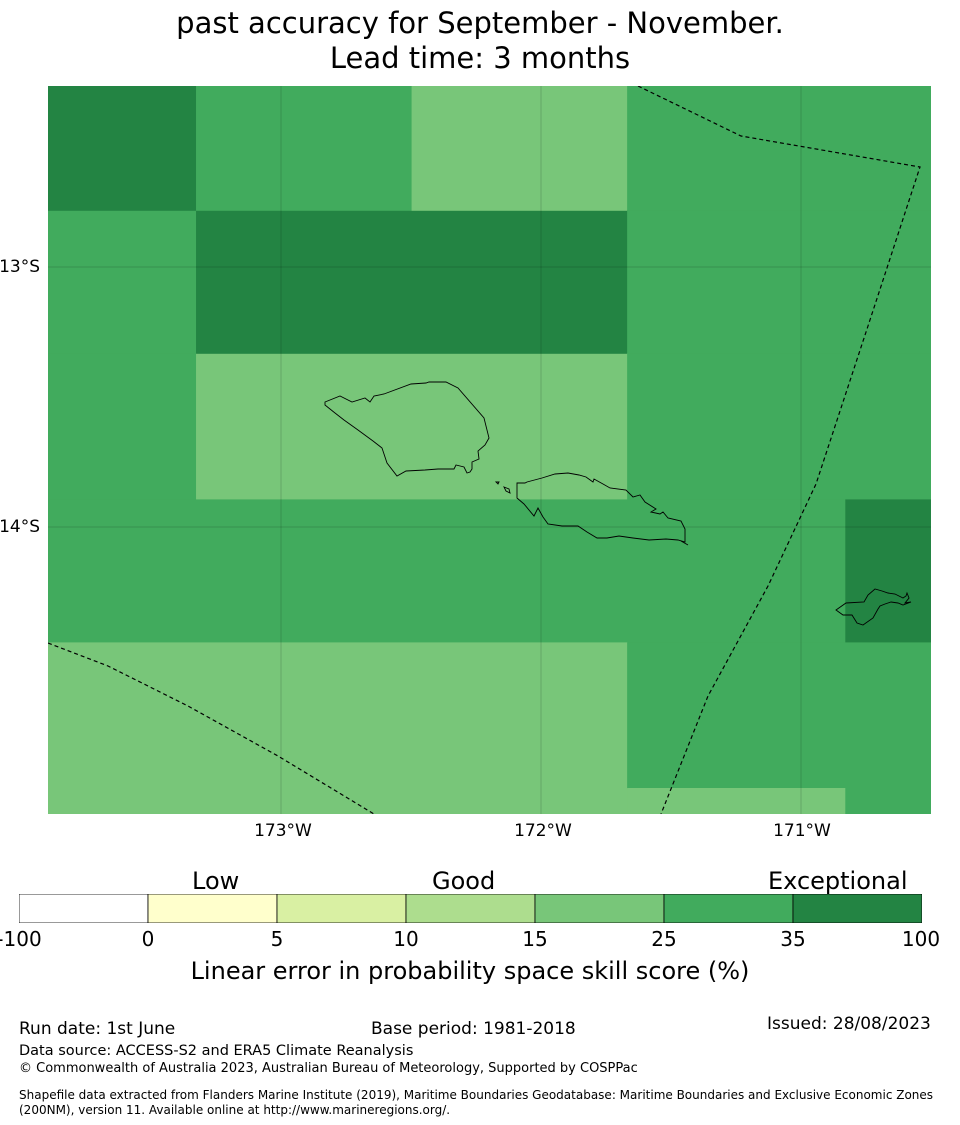 The height and width of the screenshot is (1125, 960). What do you see at coordinates (849, 1024) in the screenshot?
I see `issued-date: Issued: 28/08/2023` at bounding box center [849, 1024].